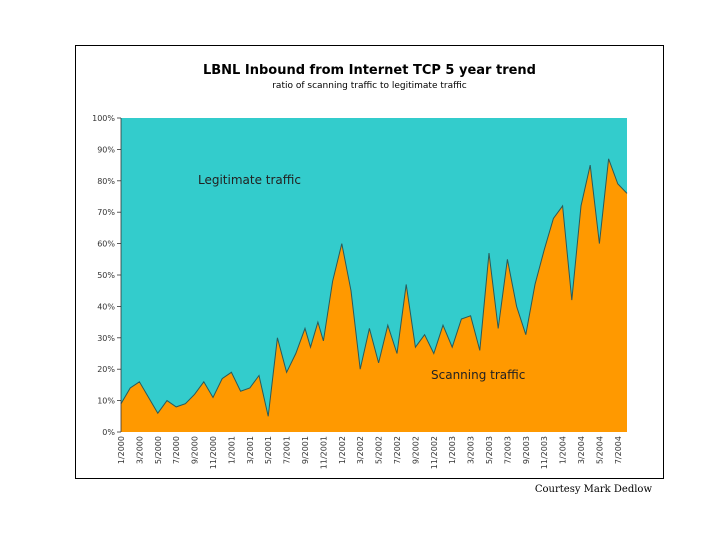 Image resolution: width=720 pixels, height=540 pixels. Describe the element at coordinates (287, 450) in the screenshot. I see `x-tick-label: 7/2001` at that location.